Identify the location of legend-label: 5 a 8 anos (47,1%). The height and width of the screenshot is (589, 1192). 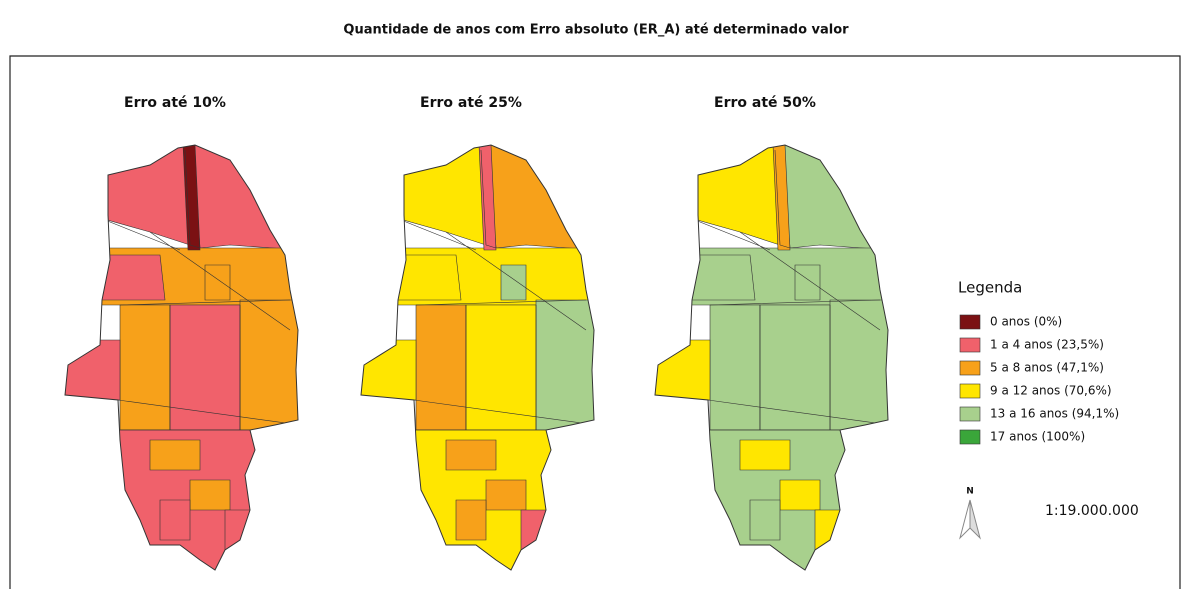
(1047, 368).